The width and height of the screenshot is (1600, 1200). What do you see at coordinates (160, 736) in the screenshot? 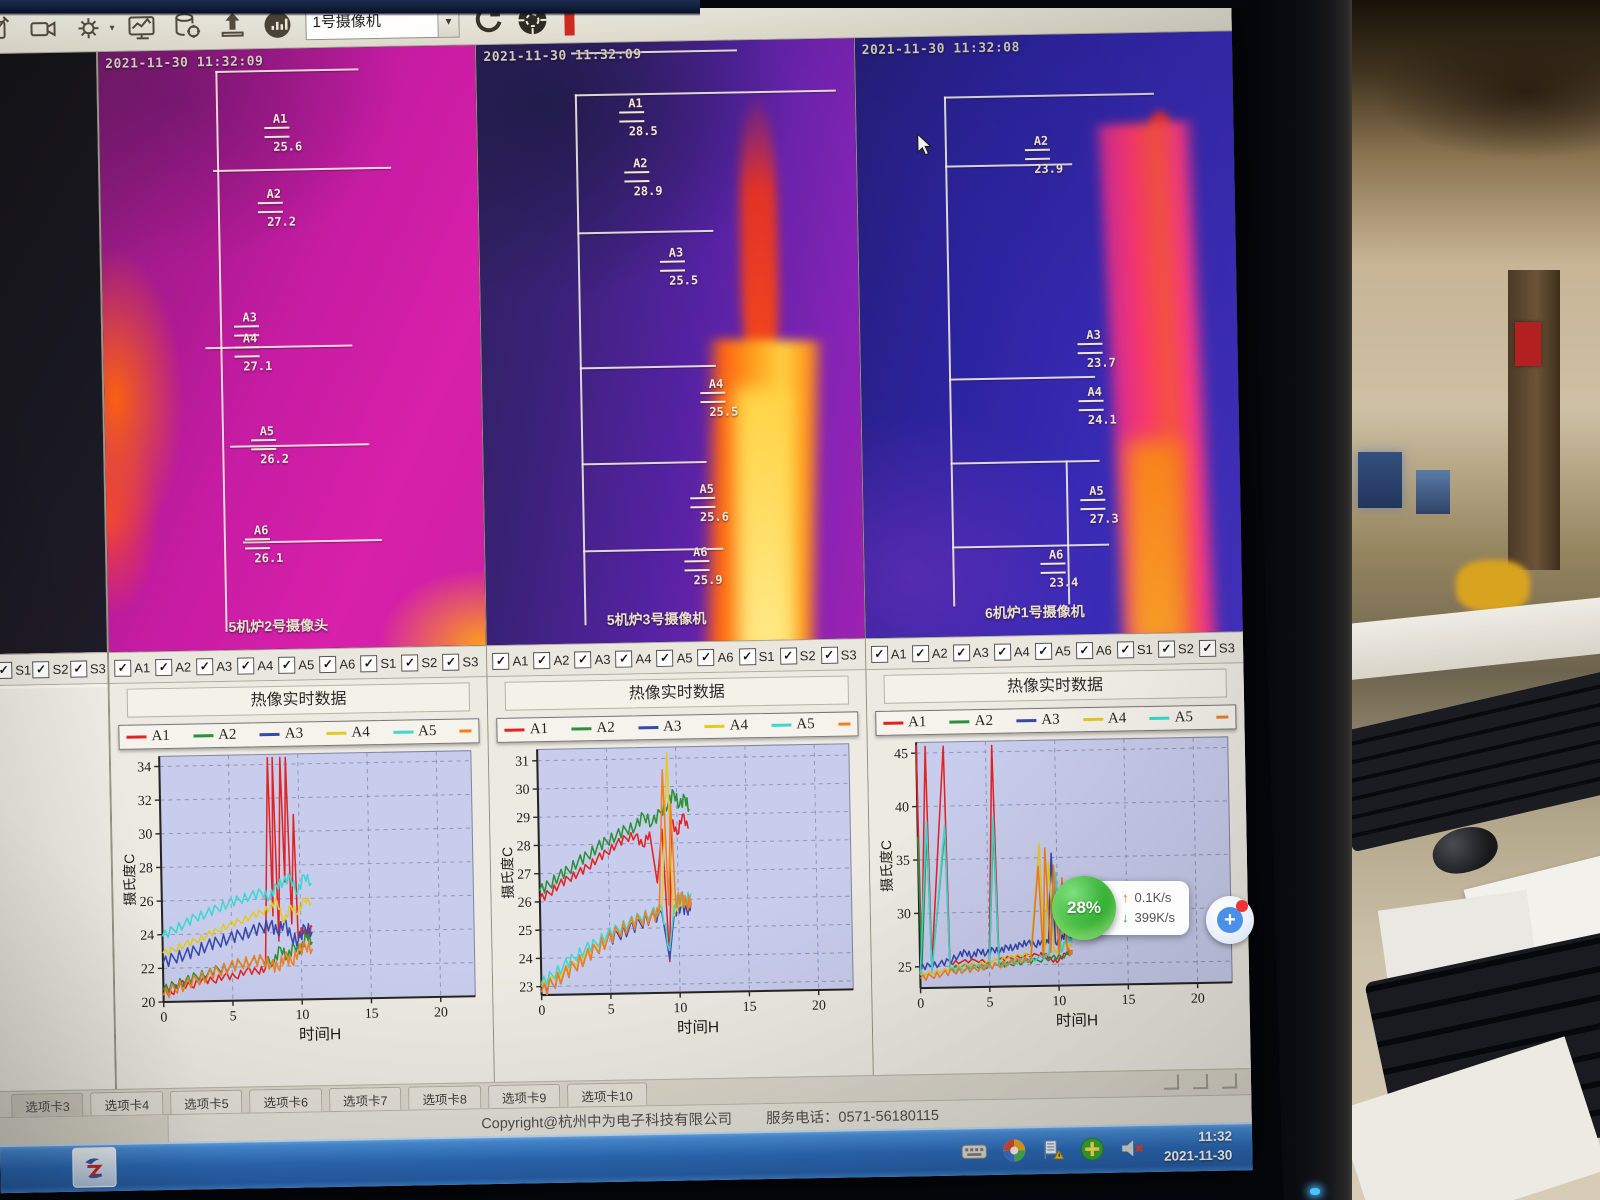
I see `legend-label: A1` at bounding box center [160, 736].